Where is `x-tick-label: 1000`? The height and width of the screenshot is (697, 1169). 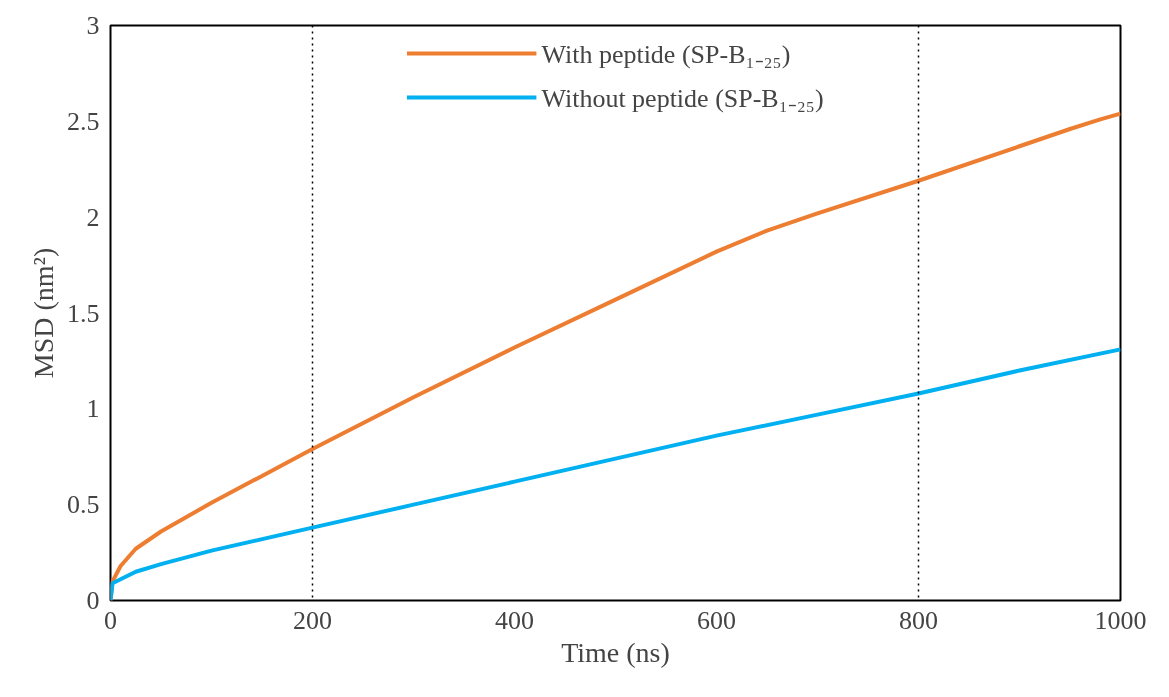
x-tick-label: 1000 is located at coordinates (1120, 620).